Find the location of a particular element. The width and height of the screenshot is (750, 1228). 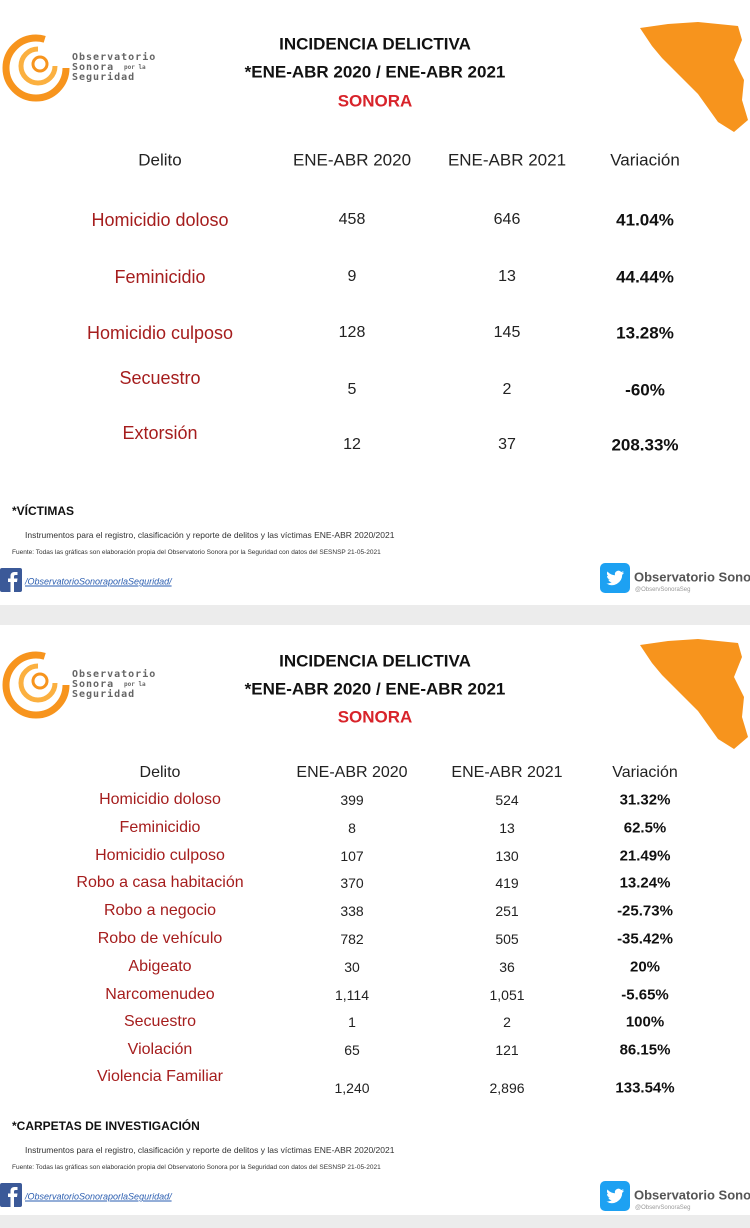

count-2021: 2,896 is located at coordinates (507, 1088).